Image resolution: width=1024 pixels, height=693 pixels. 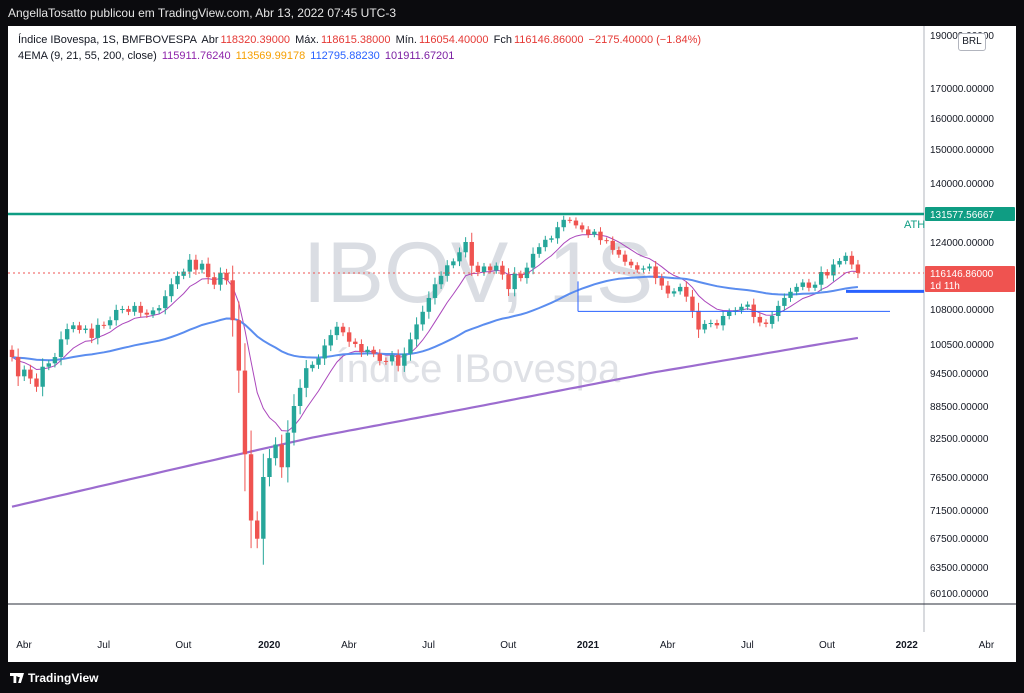 What do you see at coordinates (63, 678) in the screenshot?
I see `tradingview-brand: TradingView` at bounding box center [63, 678].